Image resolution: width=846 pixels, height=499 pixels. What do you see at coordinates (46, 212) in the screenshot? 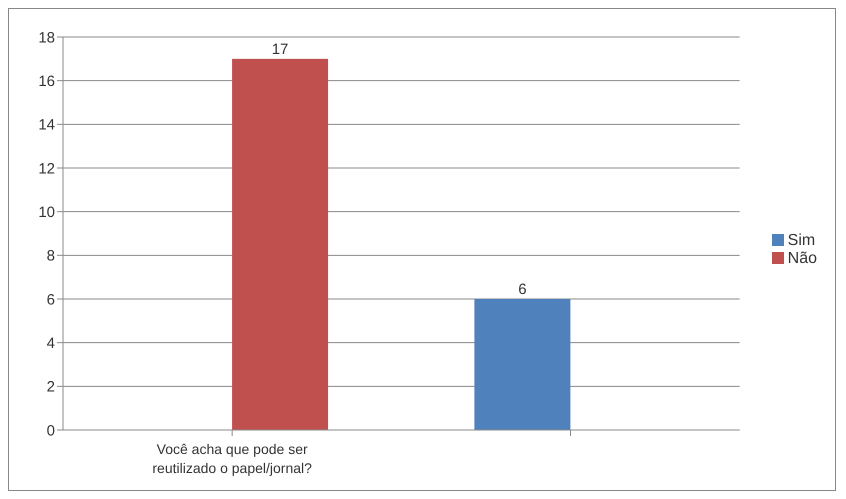
I see `y-tick-label: 10` at bounding box center [46, 212].